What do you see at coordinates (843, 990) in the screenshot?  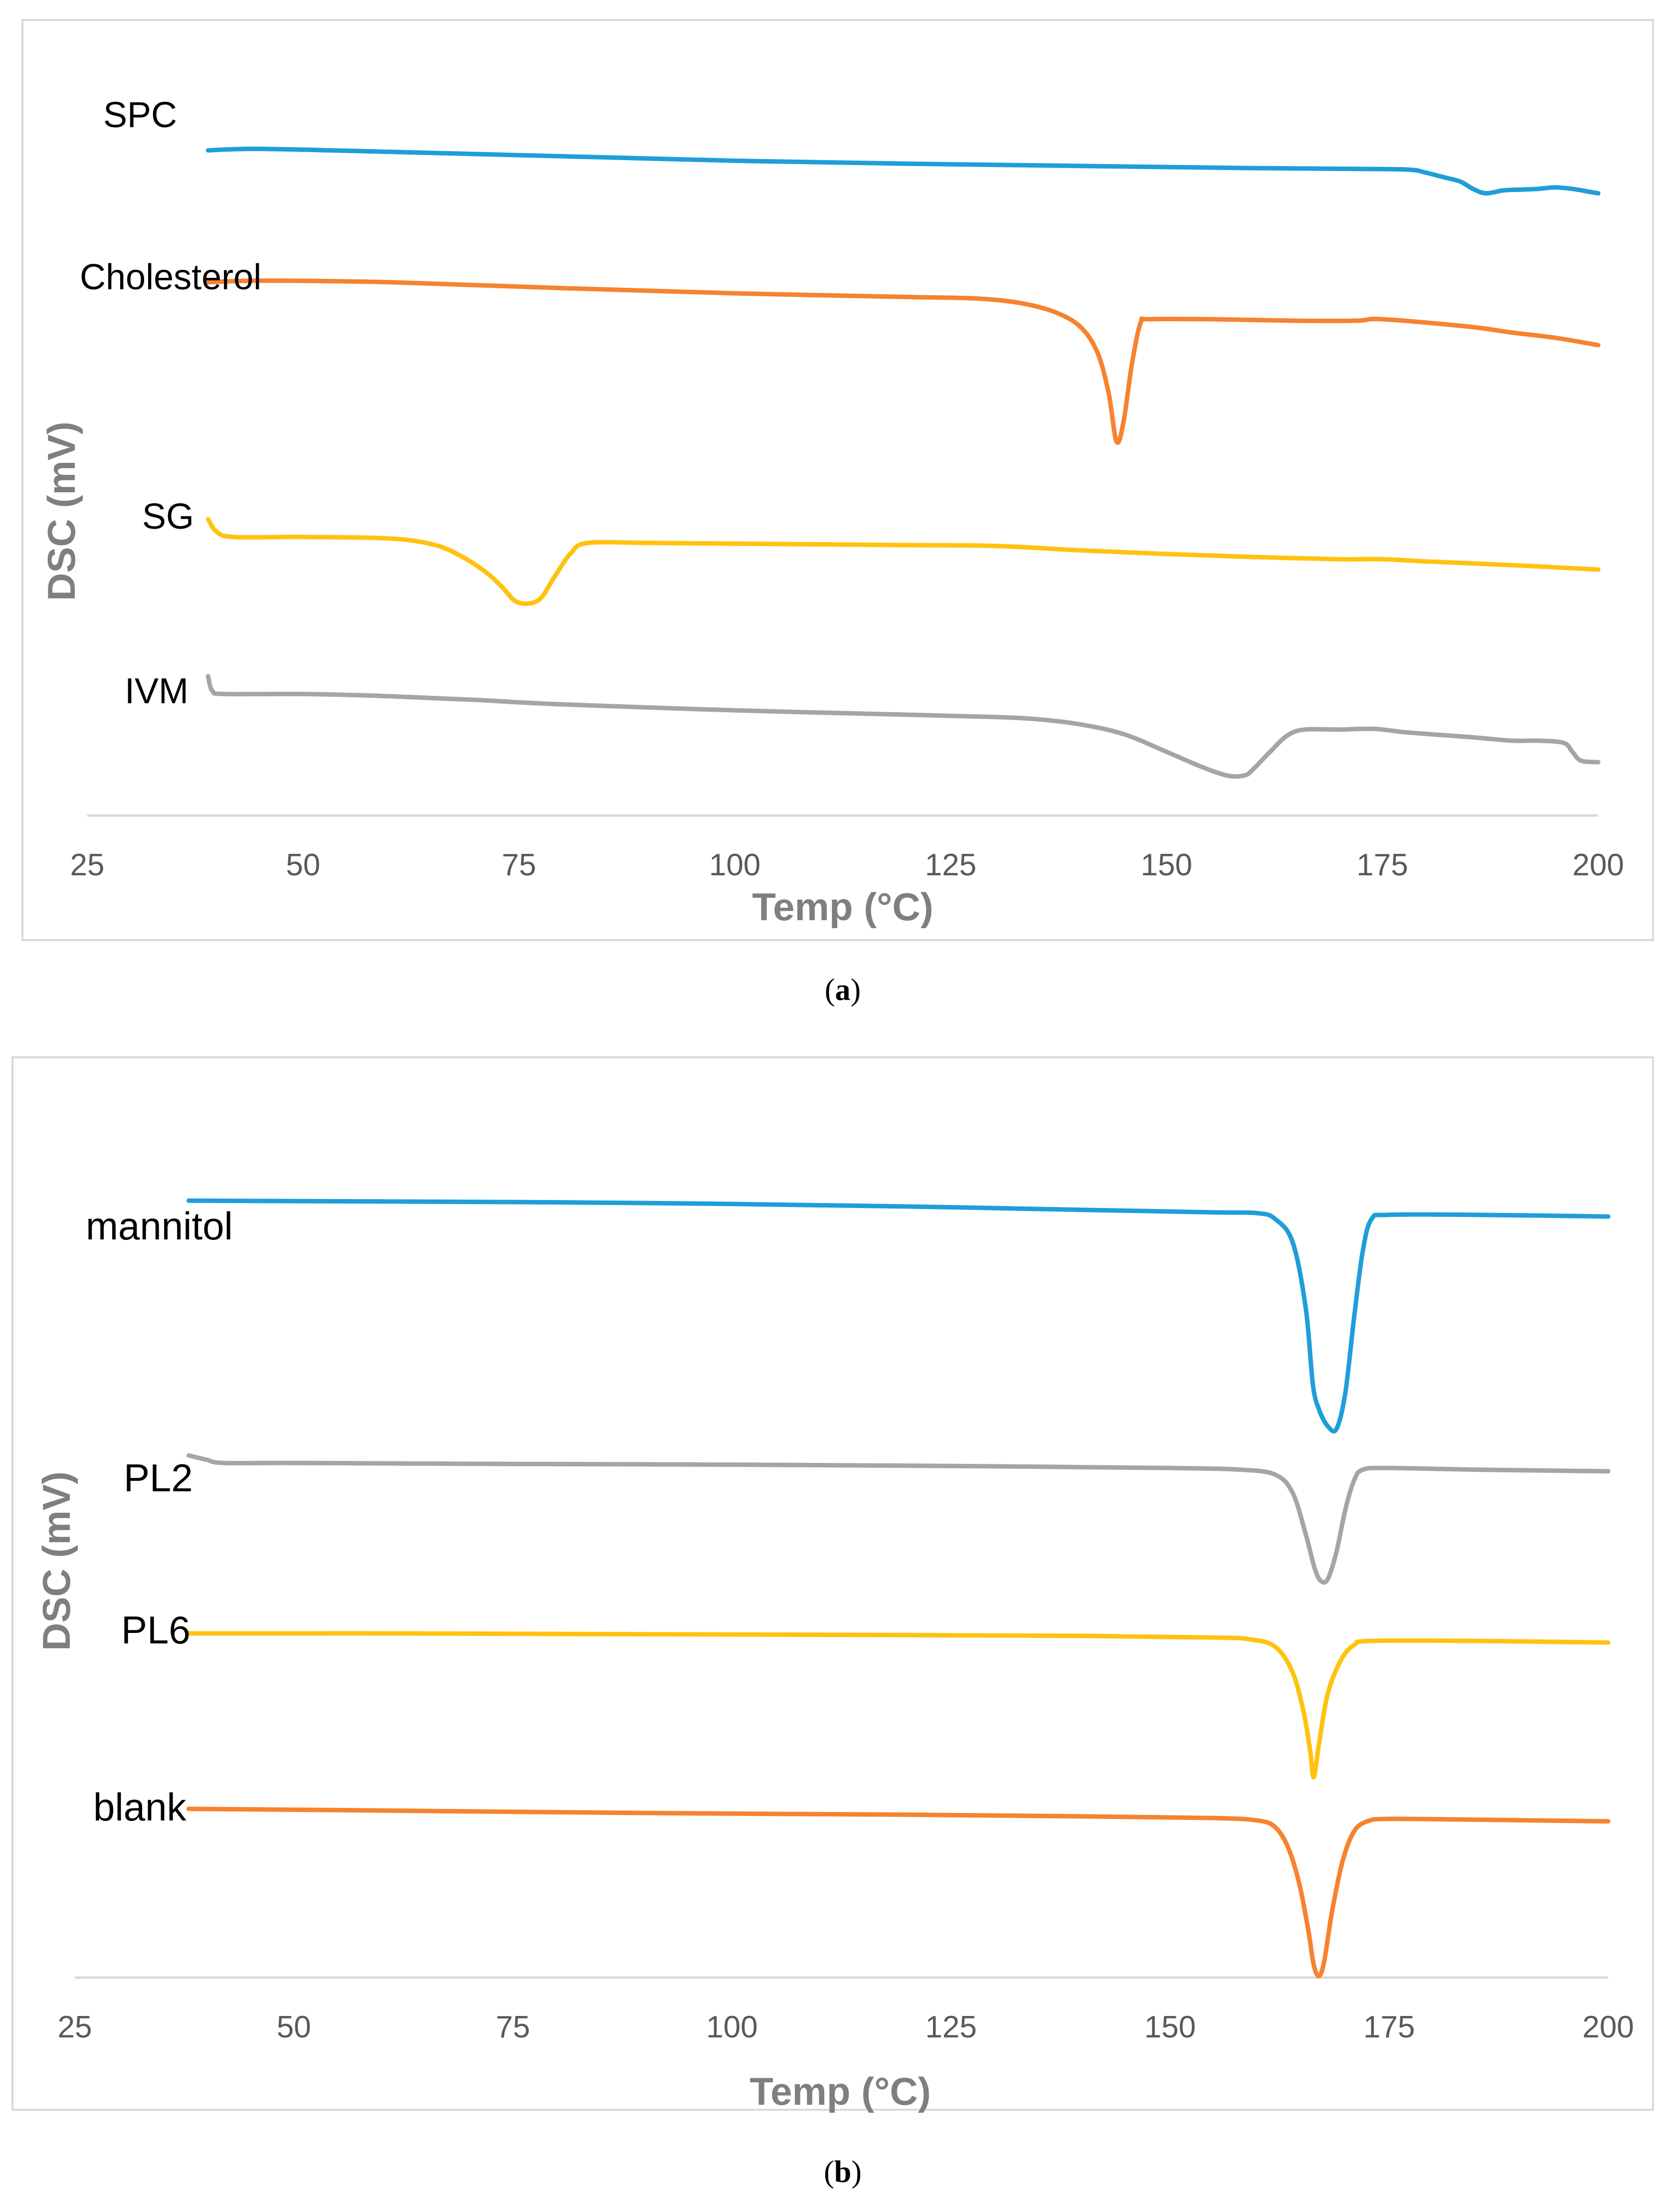 I see `panel-a-caption: (a)` at bounding box center [843, 990].